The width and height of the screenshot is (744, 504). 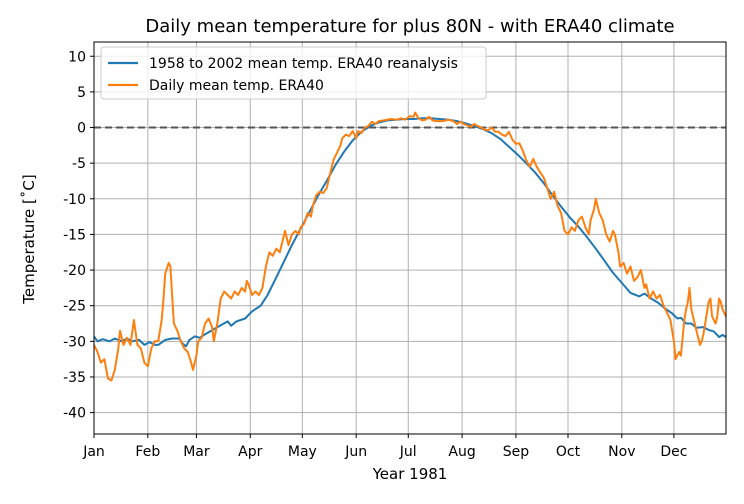 I want to click on y-tick-label: 0, so click(x=81, y=129).